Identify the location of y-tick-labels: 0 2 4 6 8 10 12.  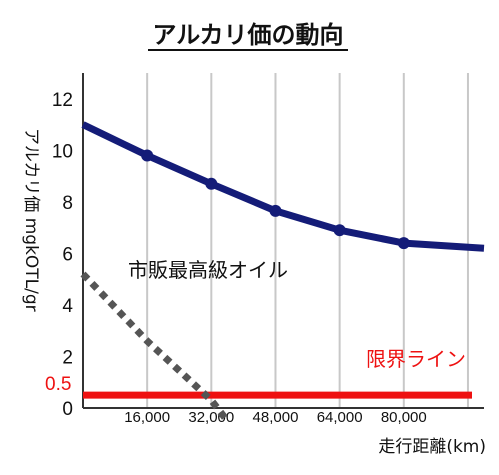
(63, 255).